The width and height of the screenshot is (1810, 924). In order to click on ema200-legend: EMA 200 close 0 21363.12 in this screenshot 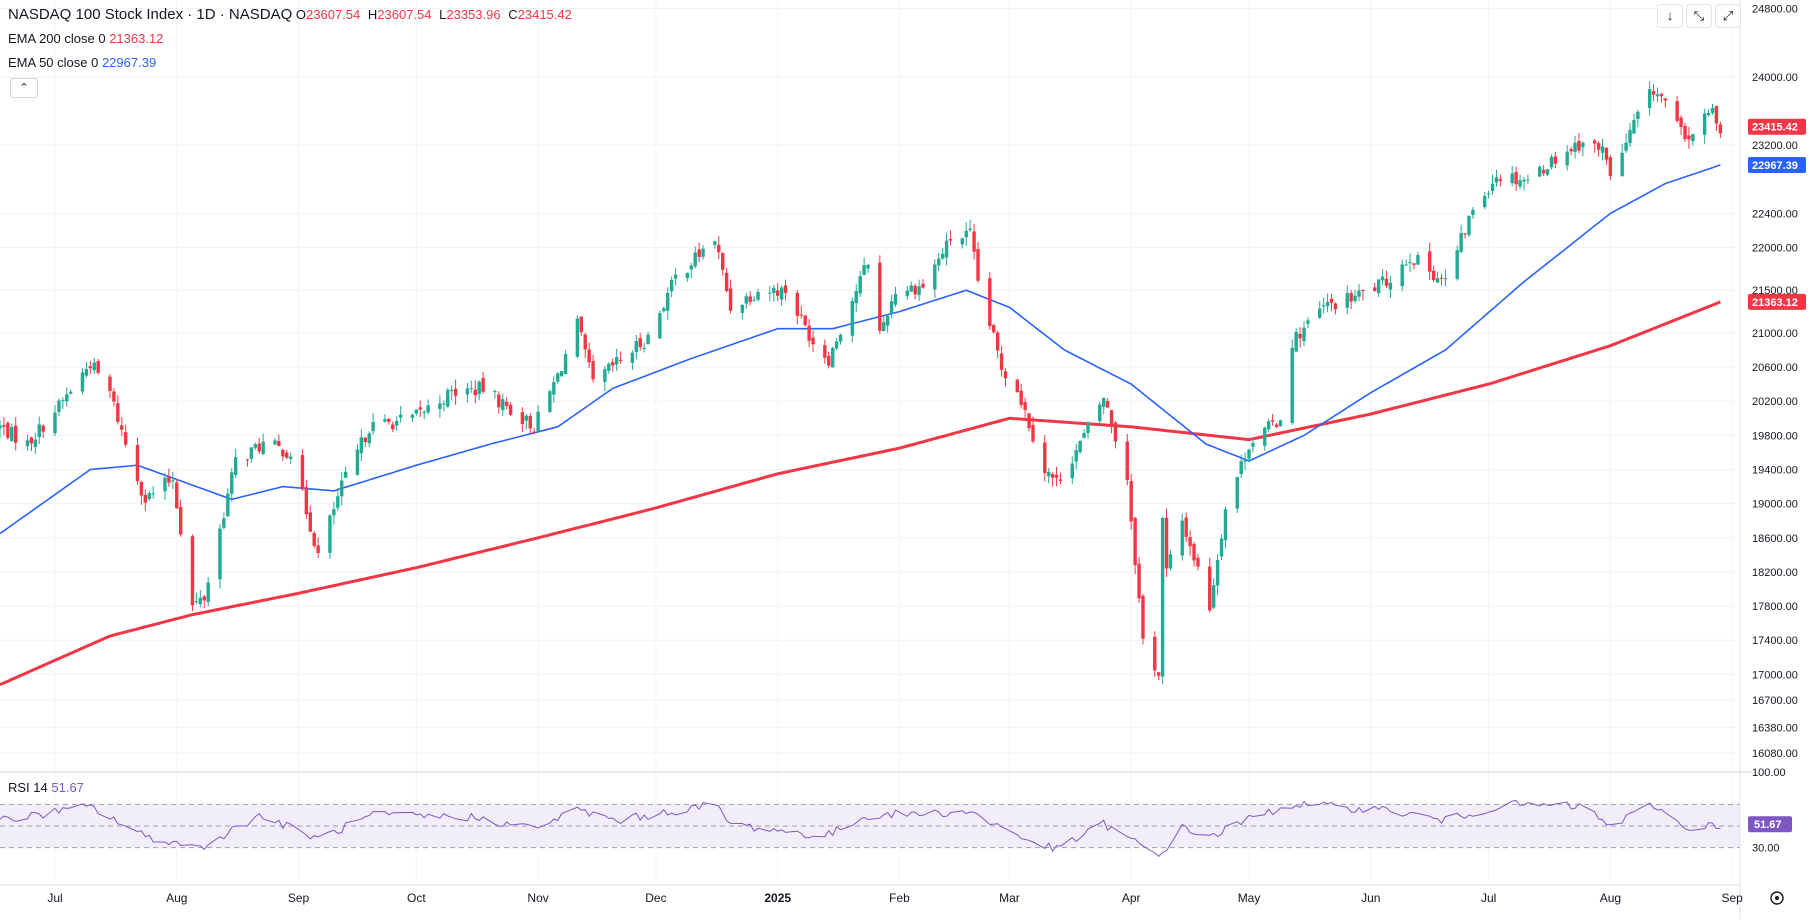, I will do `click(87, 38)`.